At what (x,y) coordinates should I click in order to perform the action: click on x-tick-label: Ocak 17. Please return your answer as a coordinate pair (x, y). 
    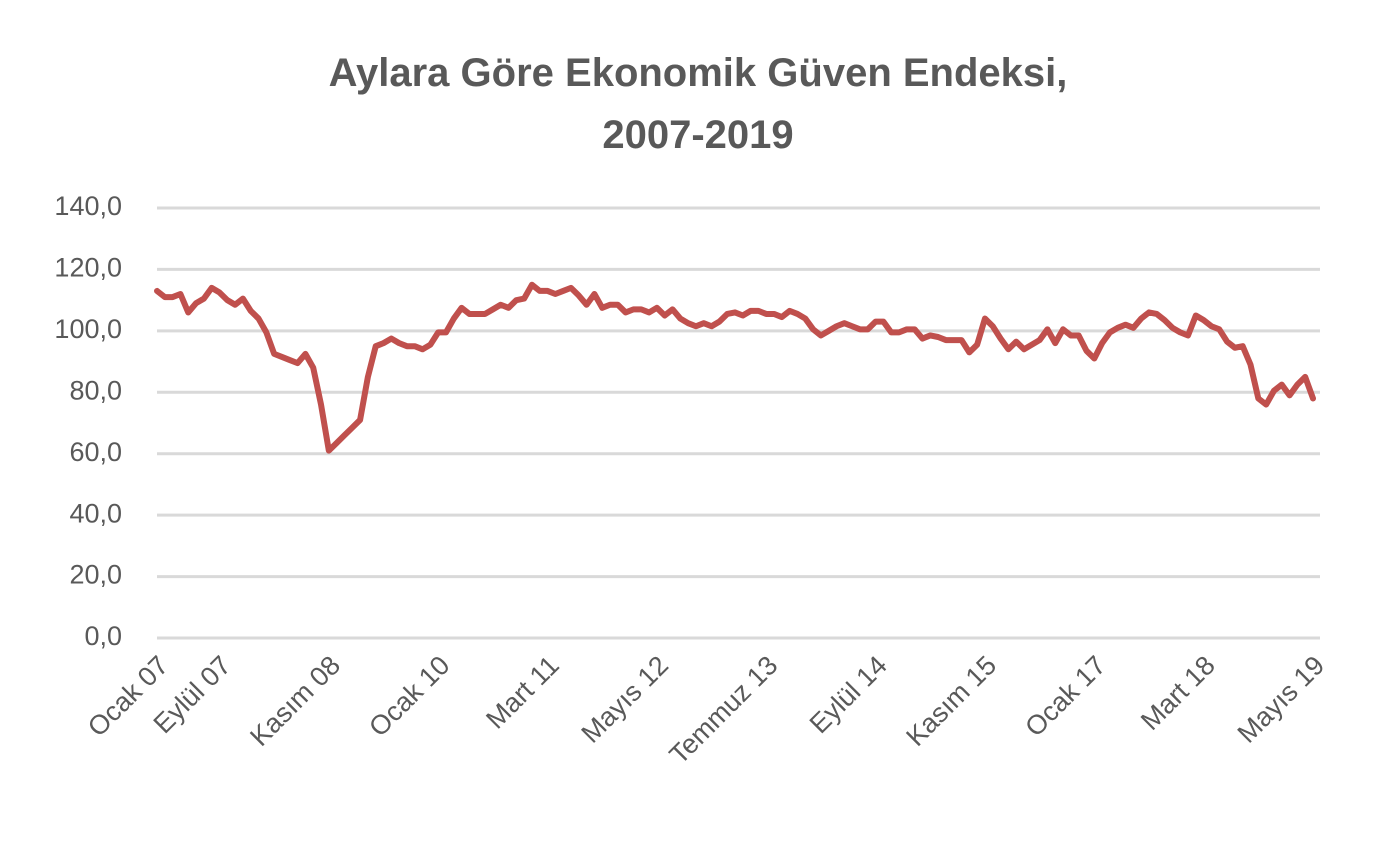
    Looking at the image, I should click on (1065, 696).